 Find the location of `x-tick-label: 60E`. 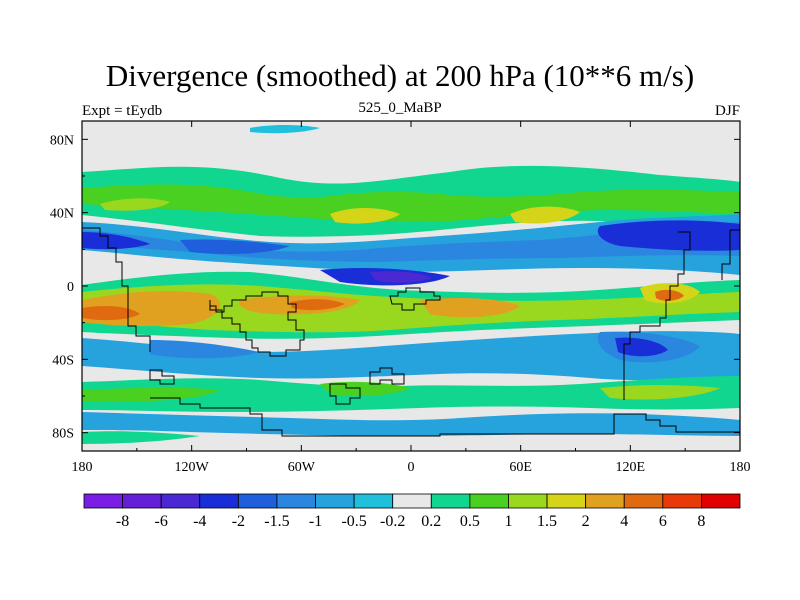

x-tick-label: 60E is located at coordinates (520, 467).